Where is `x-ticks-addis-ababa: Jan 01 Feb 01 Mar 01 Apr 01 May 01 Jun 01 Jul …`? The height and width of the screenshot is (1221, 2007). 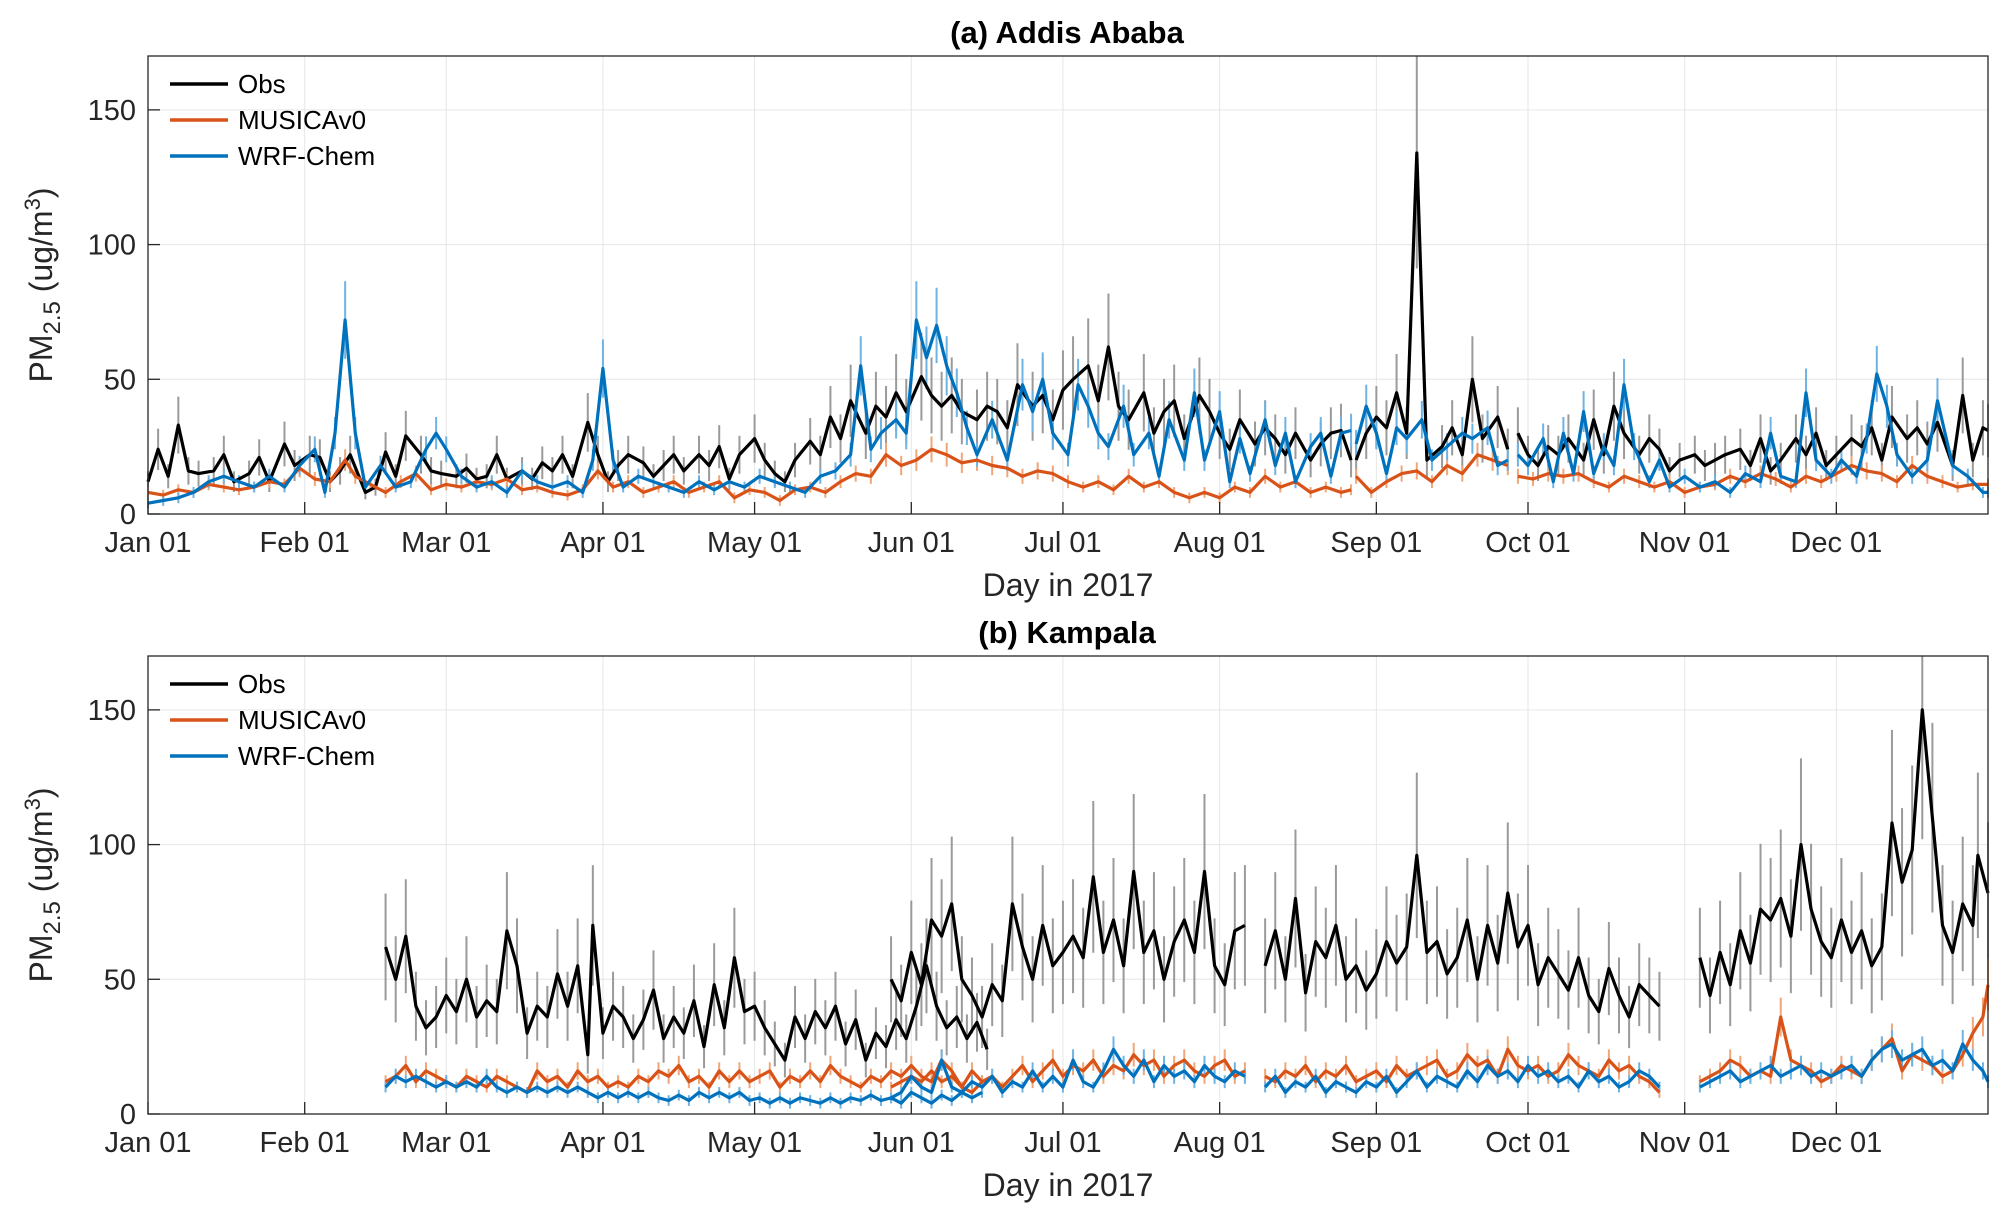
x-ticks-addis-ababa: Jan 01 Feb 01 Mar 01 Apr 01 May 01 Jun 01 Jul … is located at coordinates (993, 530).